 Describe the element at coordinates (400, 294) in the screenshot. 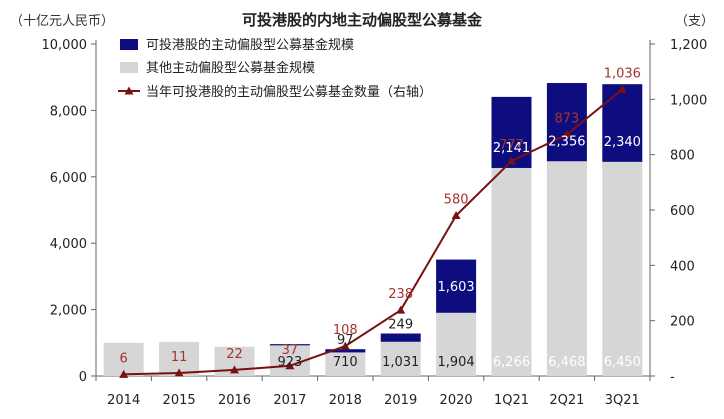

I see `data-label-fund-count: 238` at that location.